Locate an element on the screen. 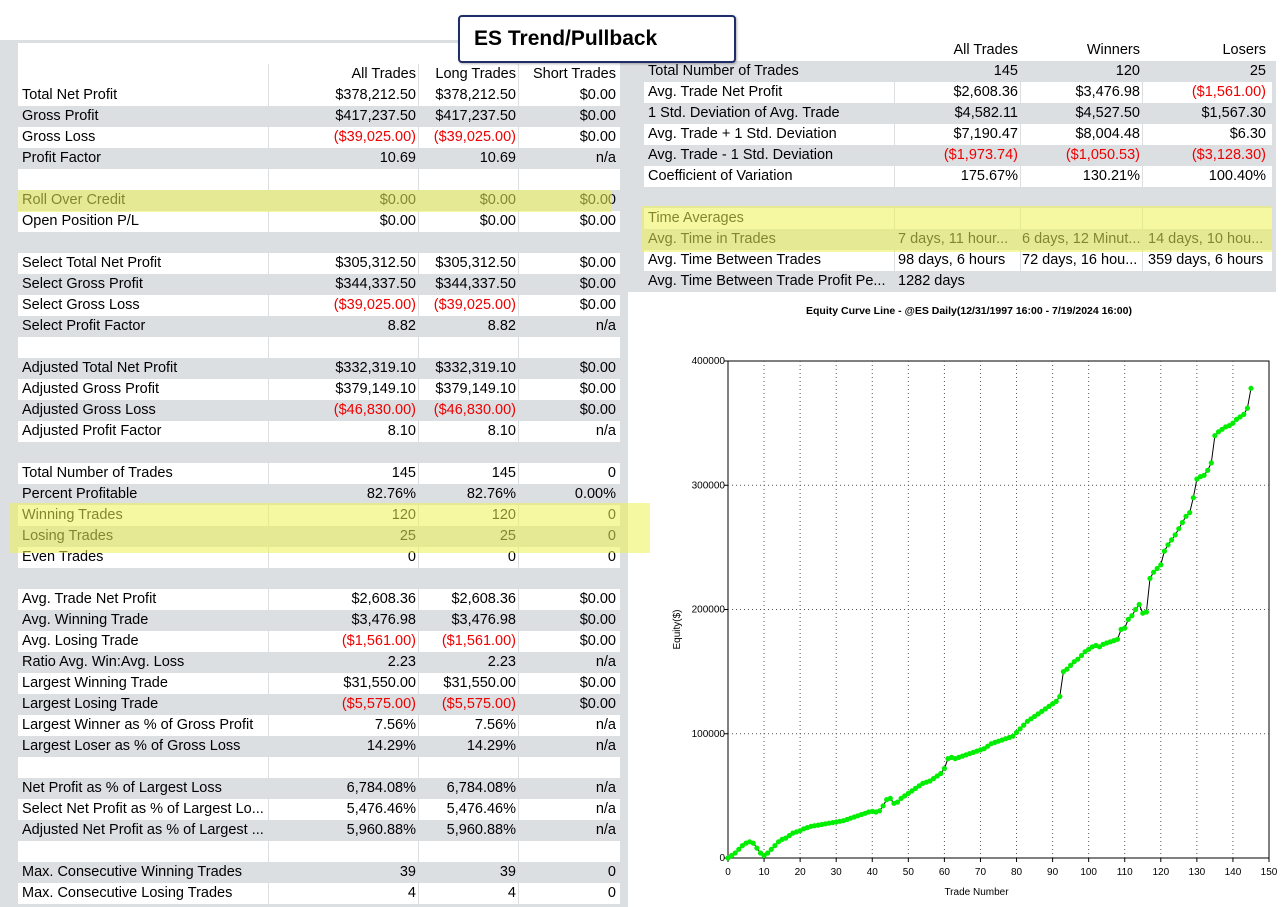 The width and height of the screenshot is (1282, 907). row-label: Avg. Trade + 1 Std. Deviation is located at coordinates (742, 134).